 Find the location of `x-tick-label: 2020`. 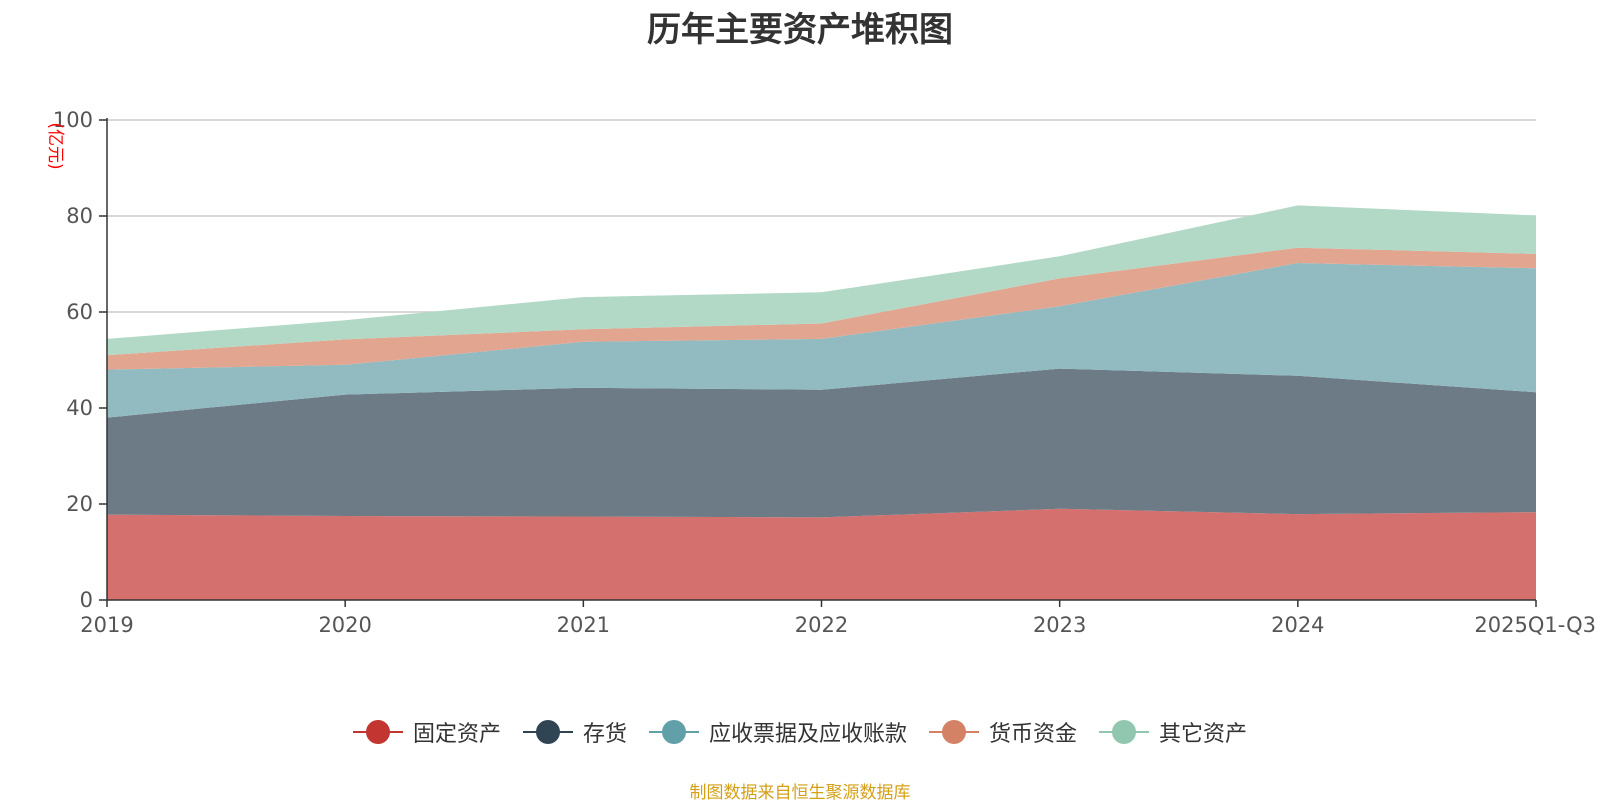

x-tick-label: 2020 is located at coordinates (344, 625).